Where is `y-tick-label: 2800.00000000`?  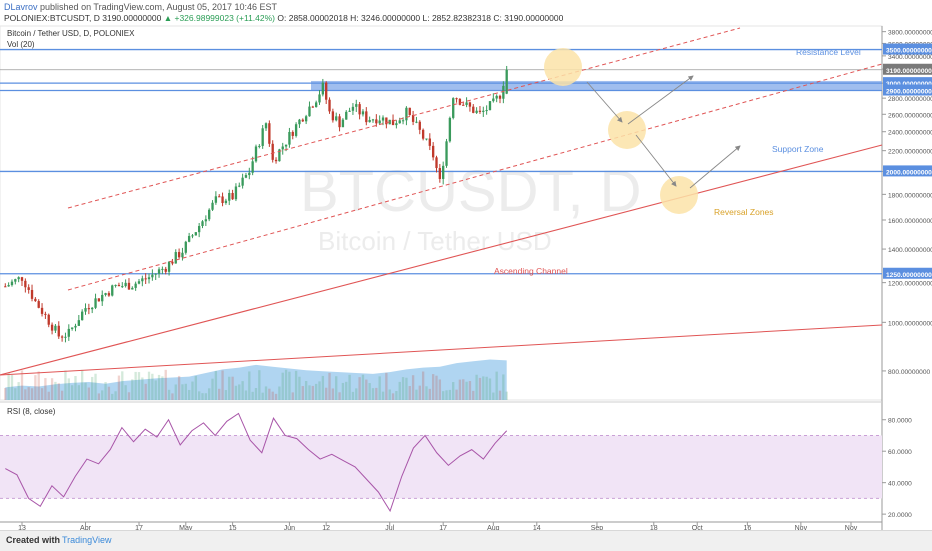 y-tick-label: 2800.00000000 is located at coordinates (910, 99).